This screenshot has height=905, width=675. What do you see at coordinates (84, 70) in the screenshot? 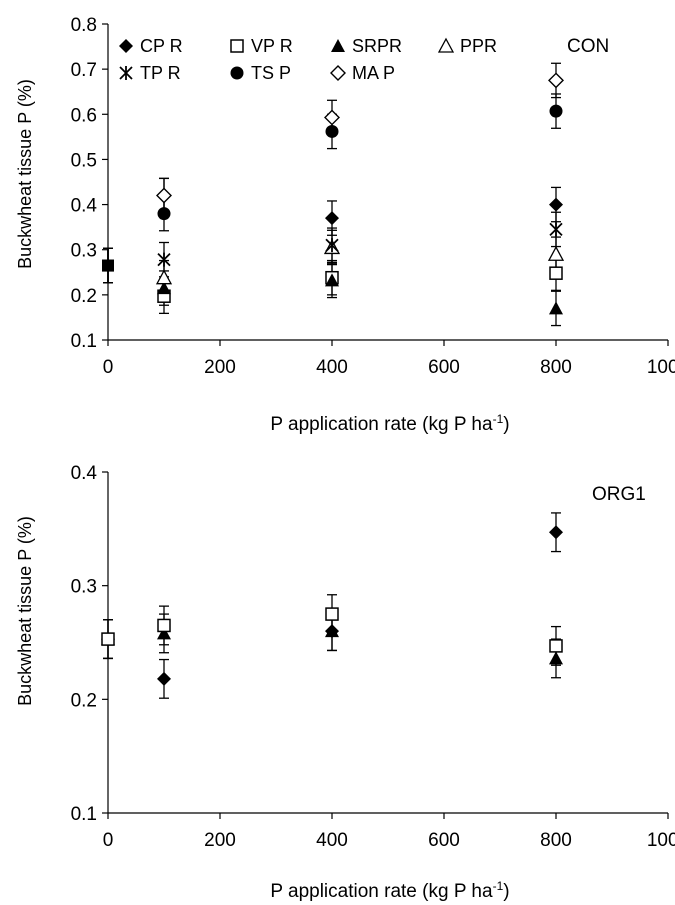
I see `y-tick-label: 0.7` at bounding box center [84, 70].